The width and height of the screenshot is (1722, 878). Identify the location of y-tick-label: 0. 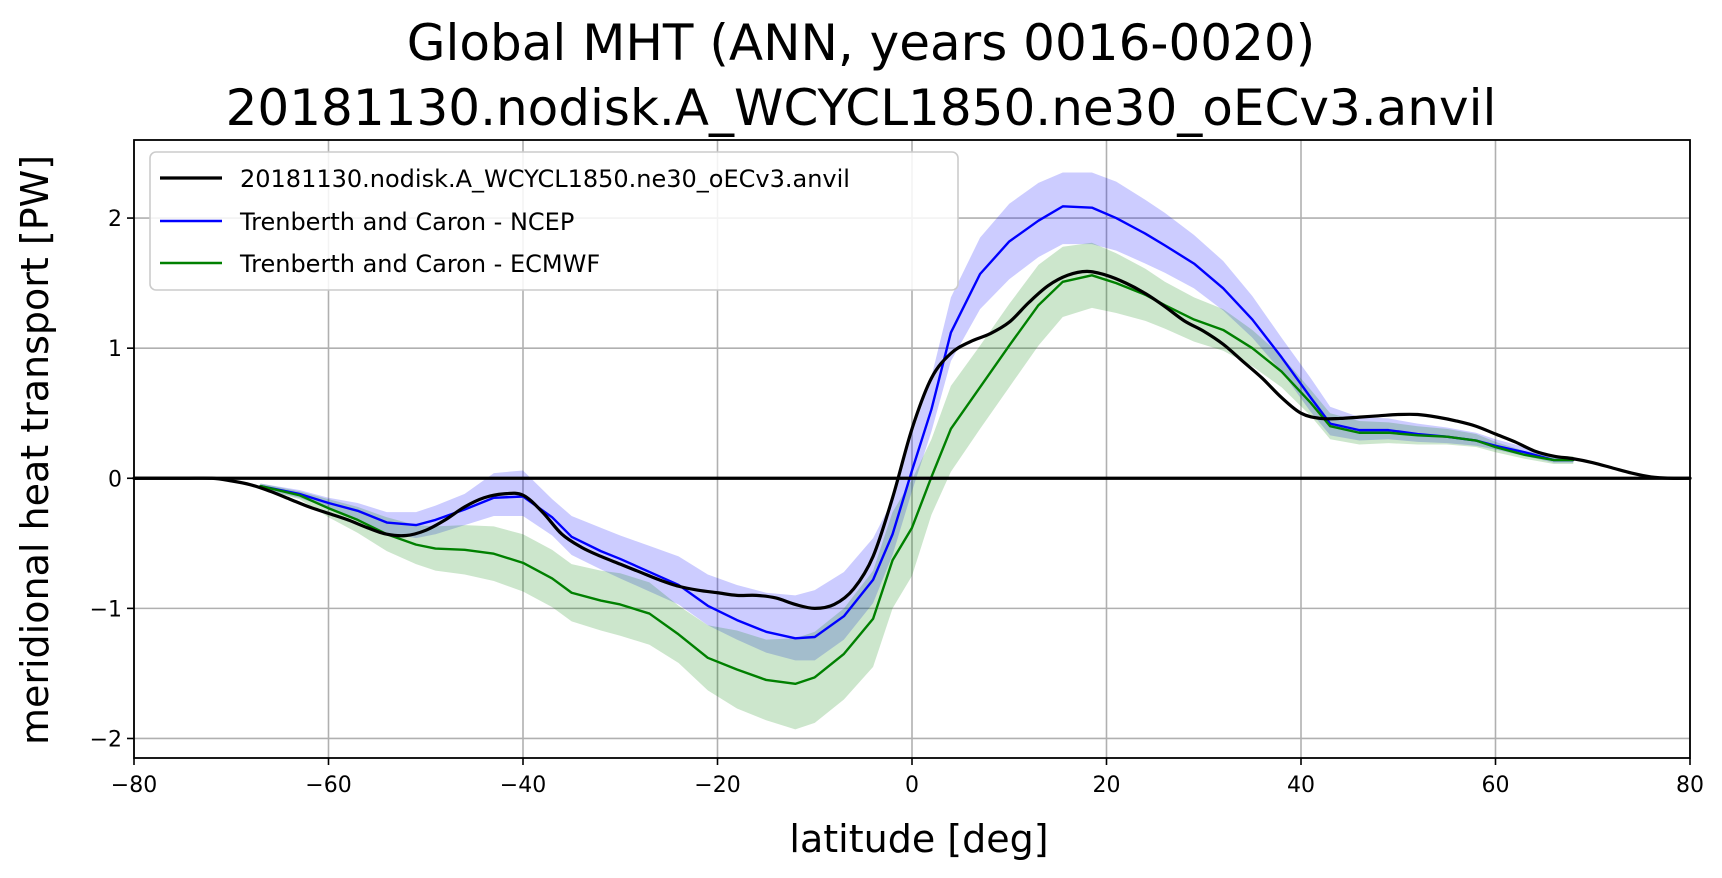
(115, 479).